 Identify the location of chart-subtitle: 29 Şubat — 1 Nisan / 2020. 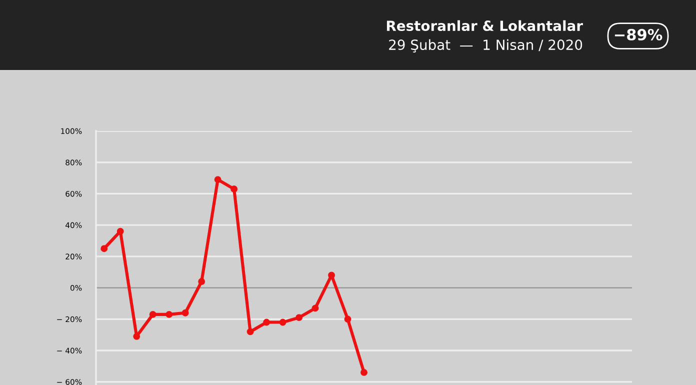
(485, 46).